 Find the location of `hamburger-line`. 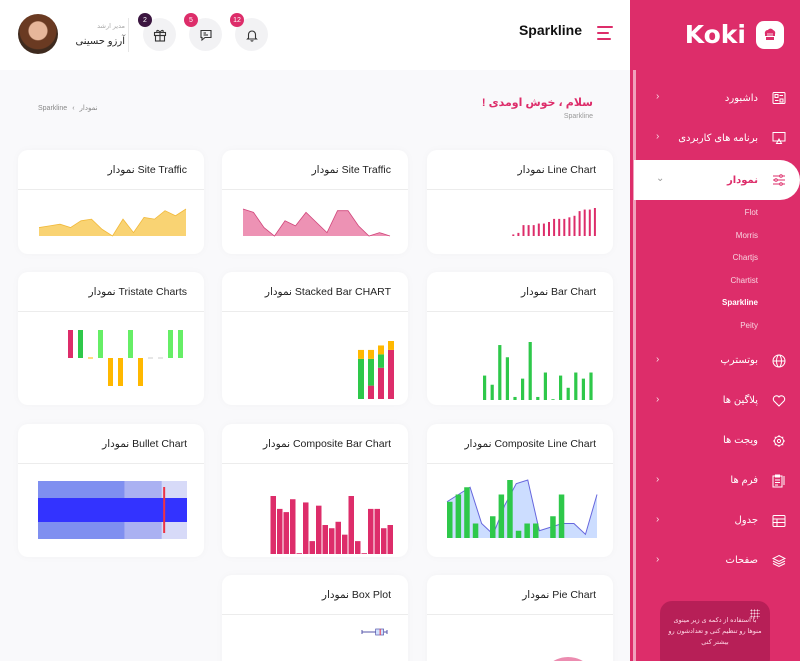

hamburger-line is located at coordinates (604, 39).